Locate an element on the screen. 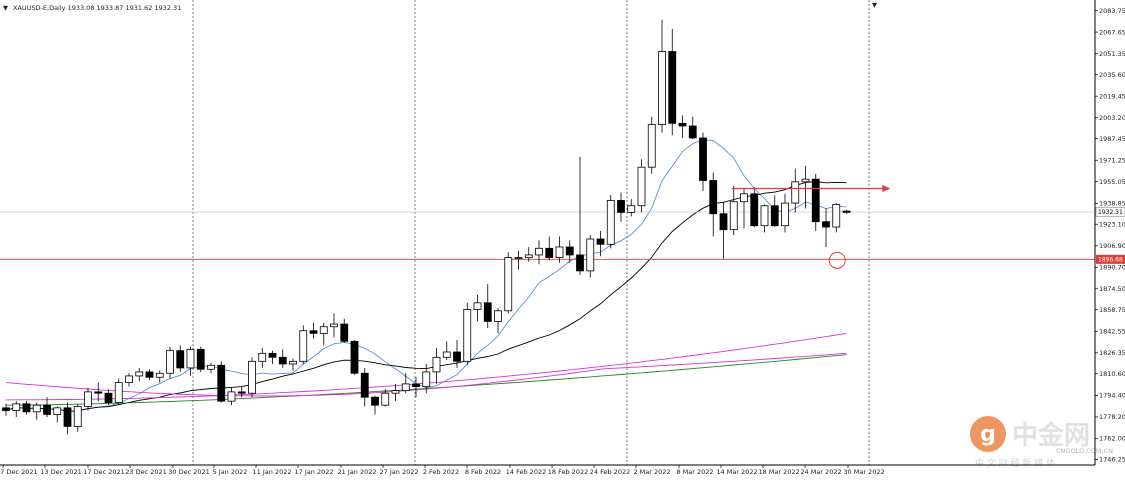 The width and height of the screenshot is (1125, 481). price-tick-label: 1826.35 is located at coordinates (1112, 353).